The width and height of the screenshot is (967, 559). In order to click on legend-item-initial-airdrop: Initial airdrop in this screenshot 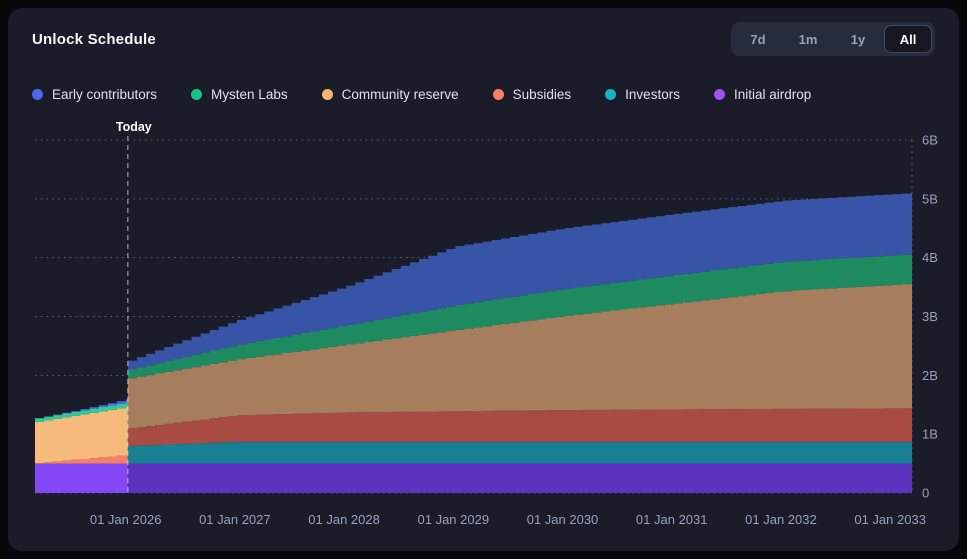, I will do `click(762, 94)`.